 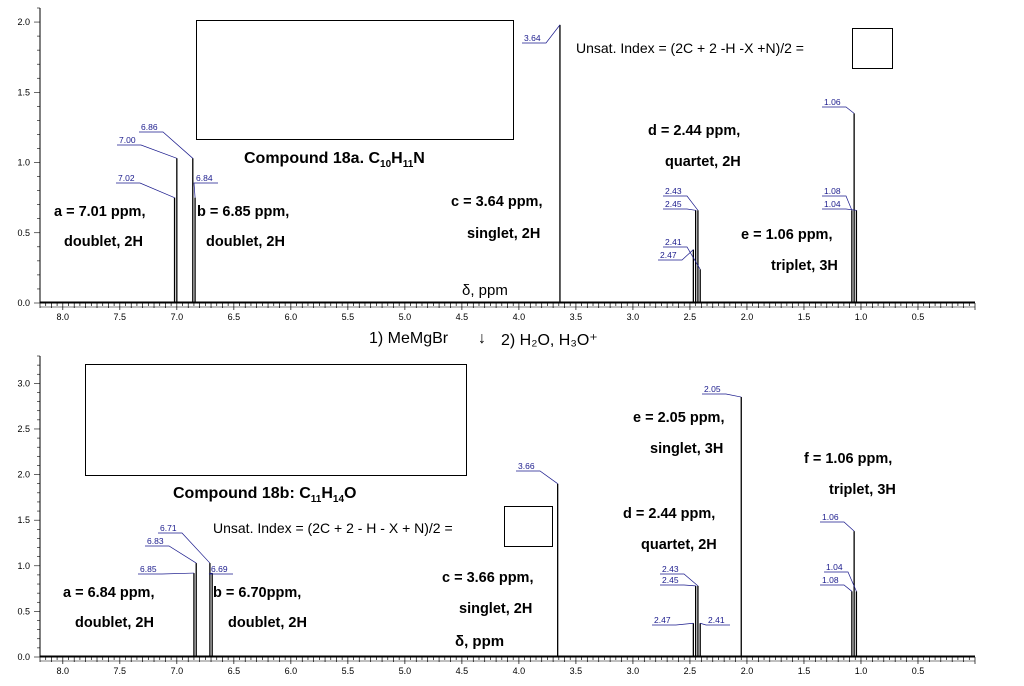 What do you see at coordinates (219, 569) in the screenshot?
I see `bottom-peak-label-6.69: 6.69` at bounding box center [219, 569].